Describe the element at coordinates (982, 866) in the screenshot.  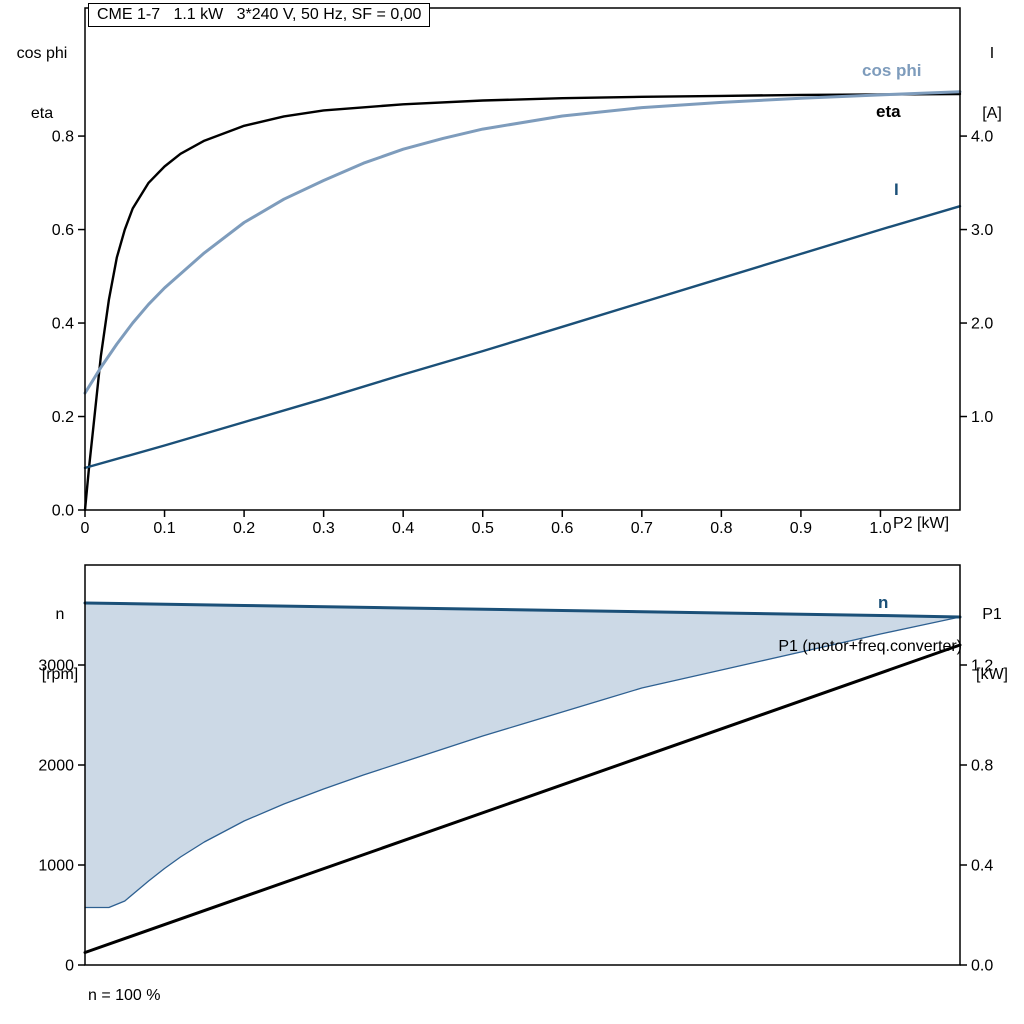
I see `right-tick-label: 0.4` at that location.